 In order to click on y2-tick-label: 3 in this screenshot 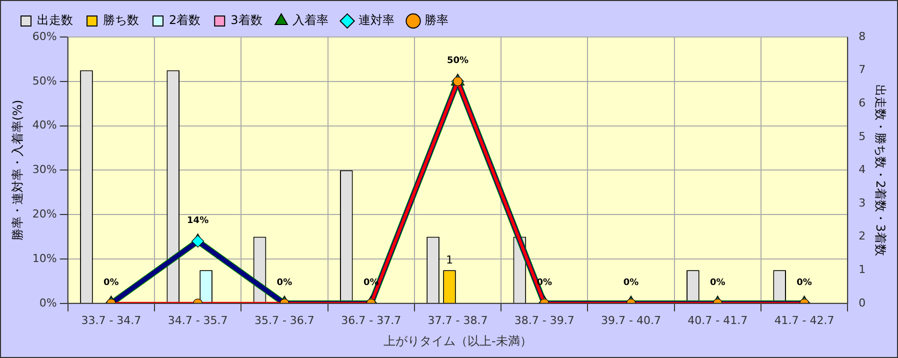, I will do `click(862, 203)`.